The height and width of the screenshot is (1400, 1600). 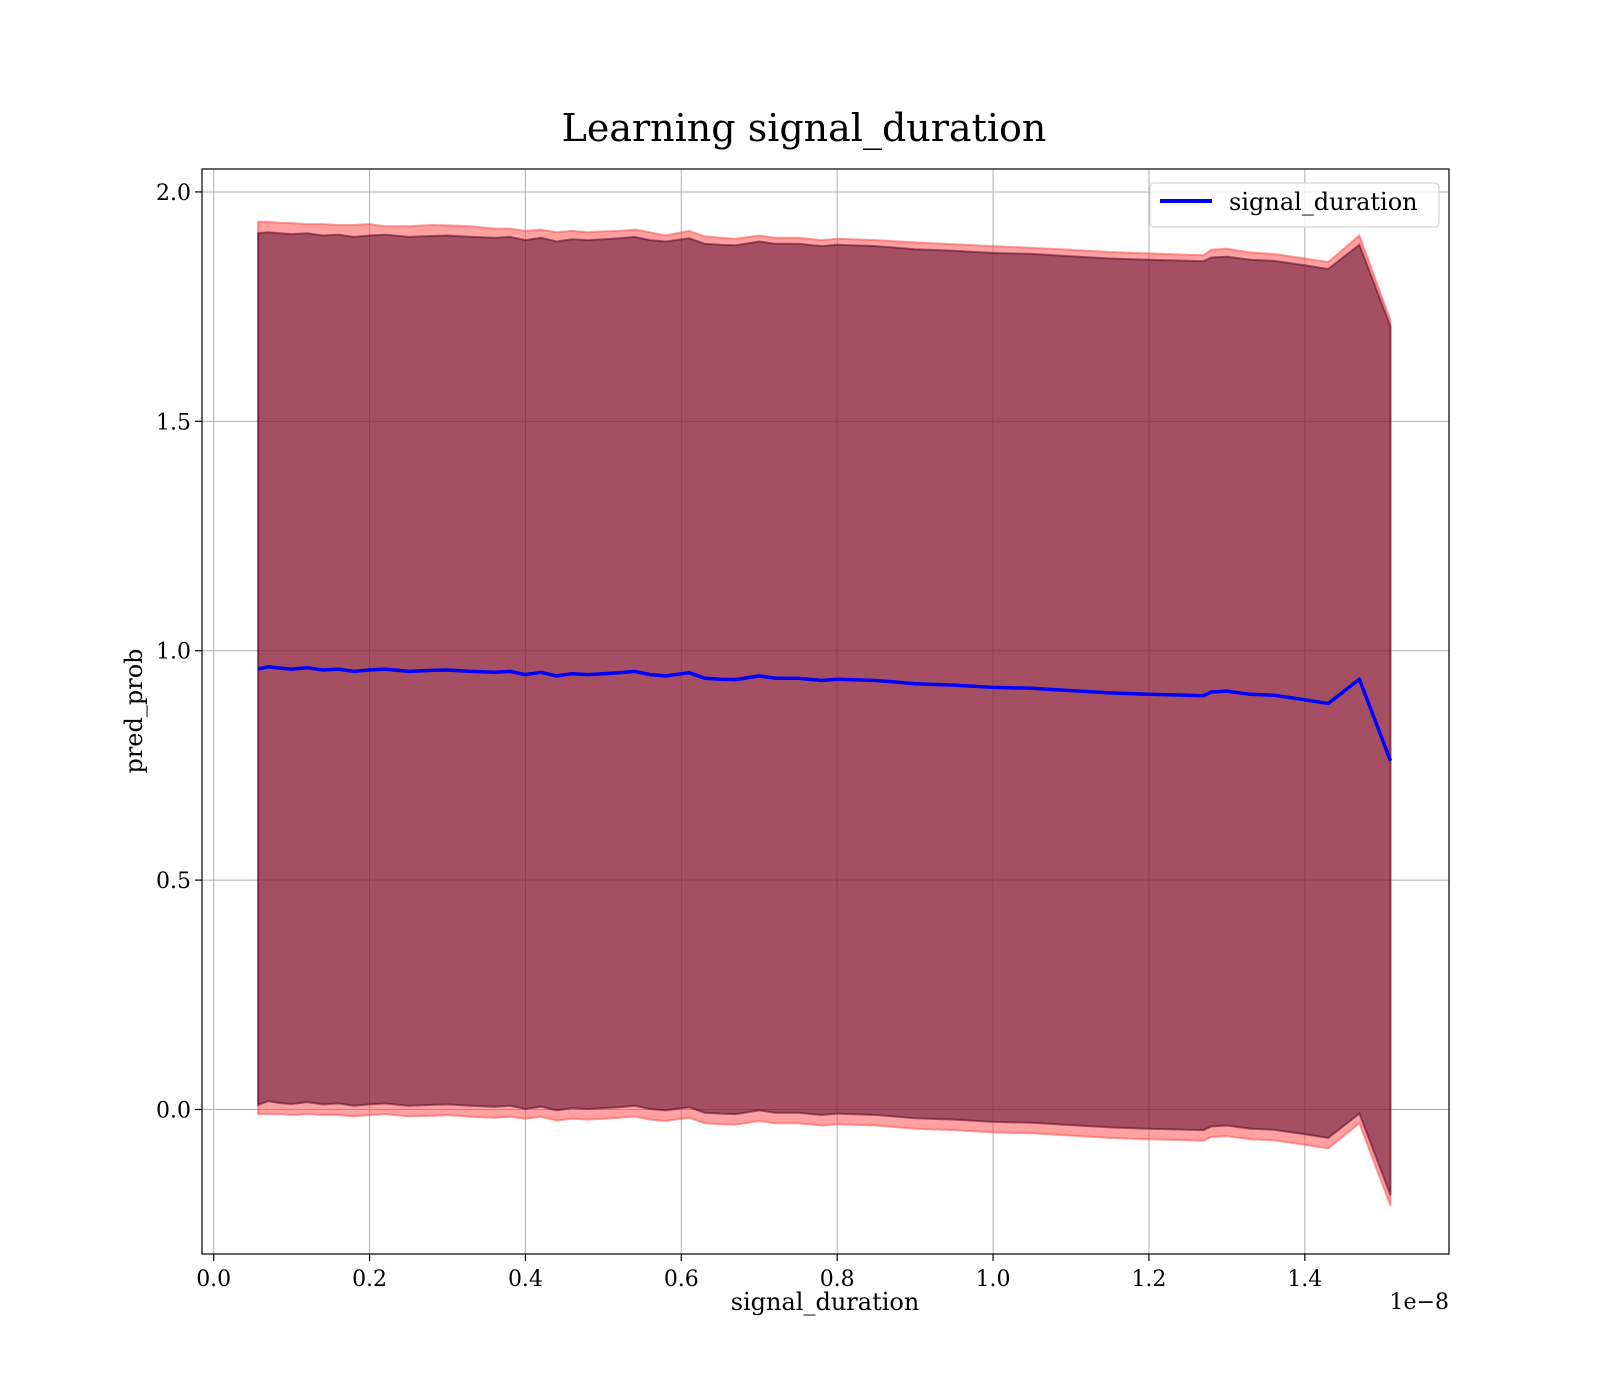 I want to click on y-axis-label: pred_prob, so click(x=134, y=710).